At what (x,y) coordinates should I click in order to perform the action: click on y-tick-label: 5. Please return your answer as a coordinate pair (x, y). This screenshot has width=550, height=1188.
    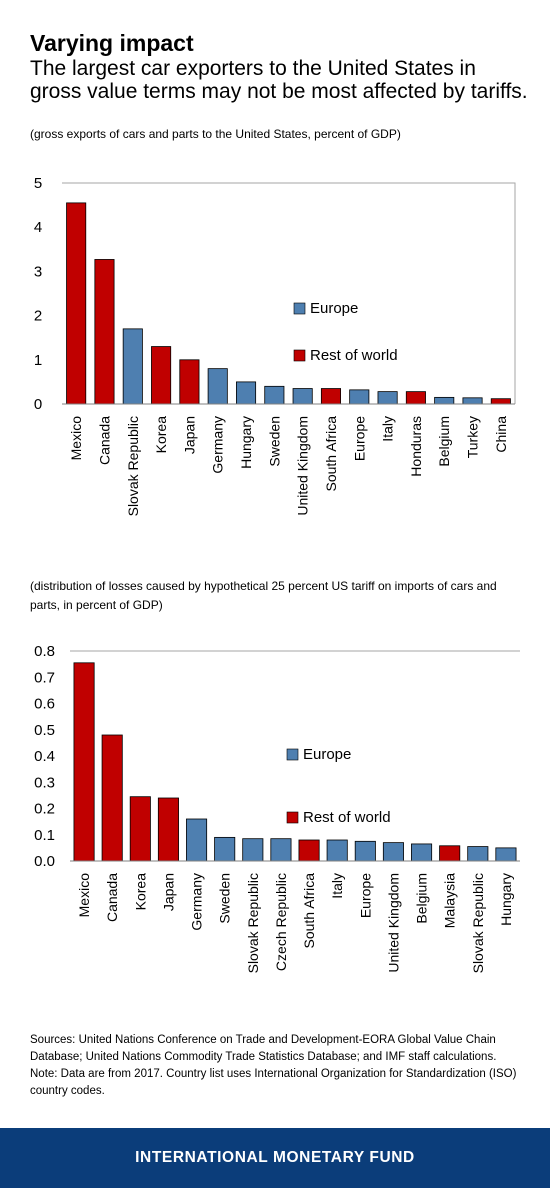
    Looking at the image, I should click on (38, 183).